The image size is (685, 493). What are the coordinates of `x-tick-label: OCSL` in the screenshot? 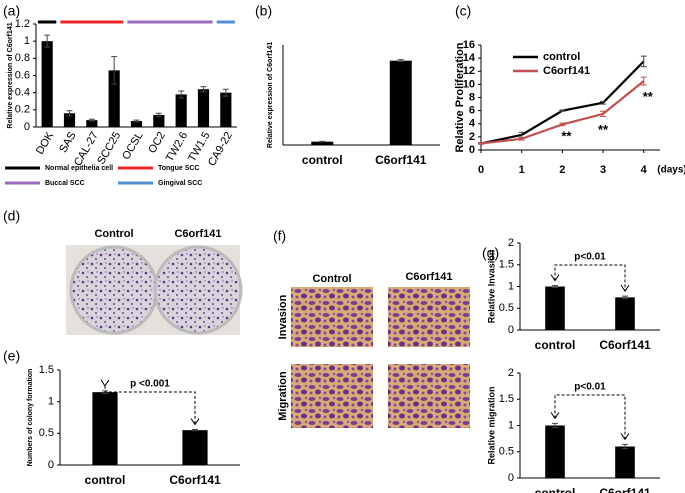 It's located at (132, 146).